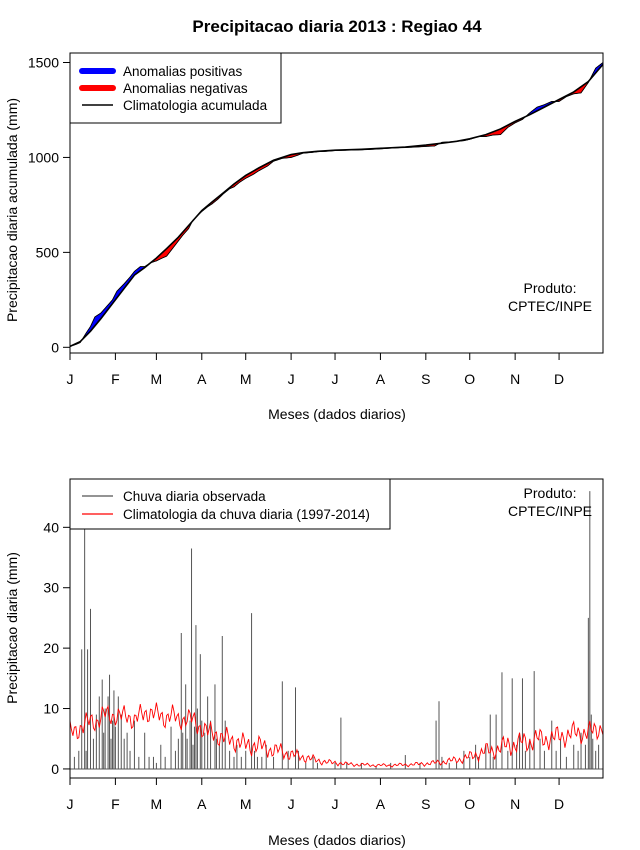 This screenshot has height=850, width=640. Describe the element at coordinates (49, 204) in the screenshot. I see `y-axis: 0 500 1000 1500` at that location.